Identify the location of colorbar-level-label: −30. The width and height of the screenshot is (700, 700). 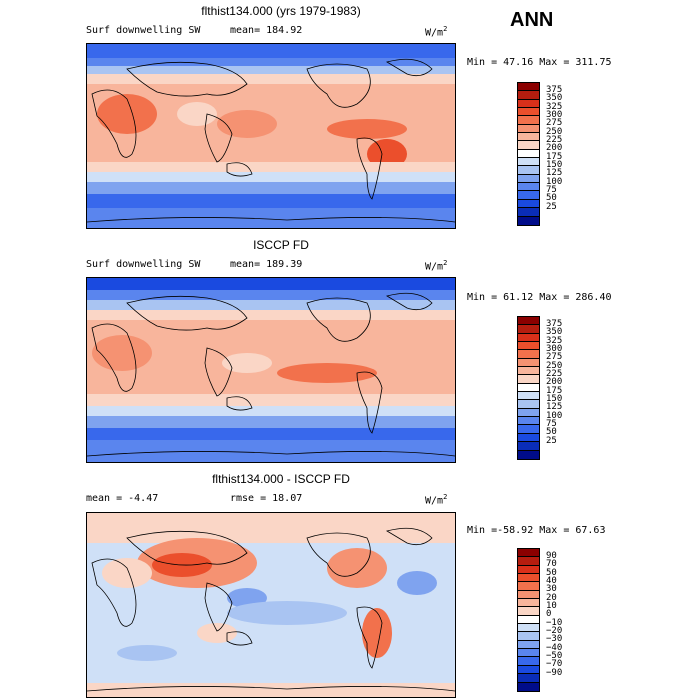
(554, 639).